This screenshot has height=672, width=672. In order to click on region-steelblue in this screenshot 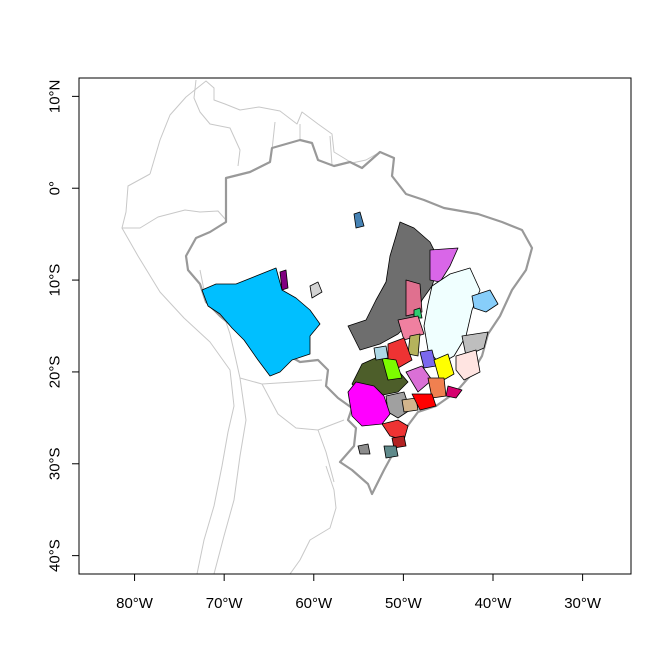, I will do `click(359, 220)`.